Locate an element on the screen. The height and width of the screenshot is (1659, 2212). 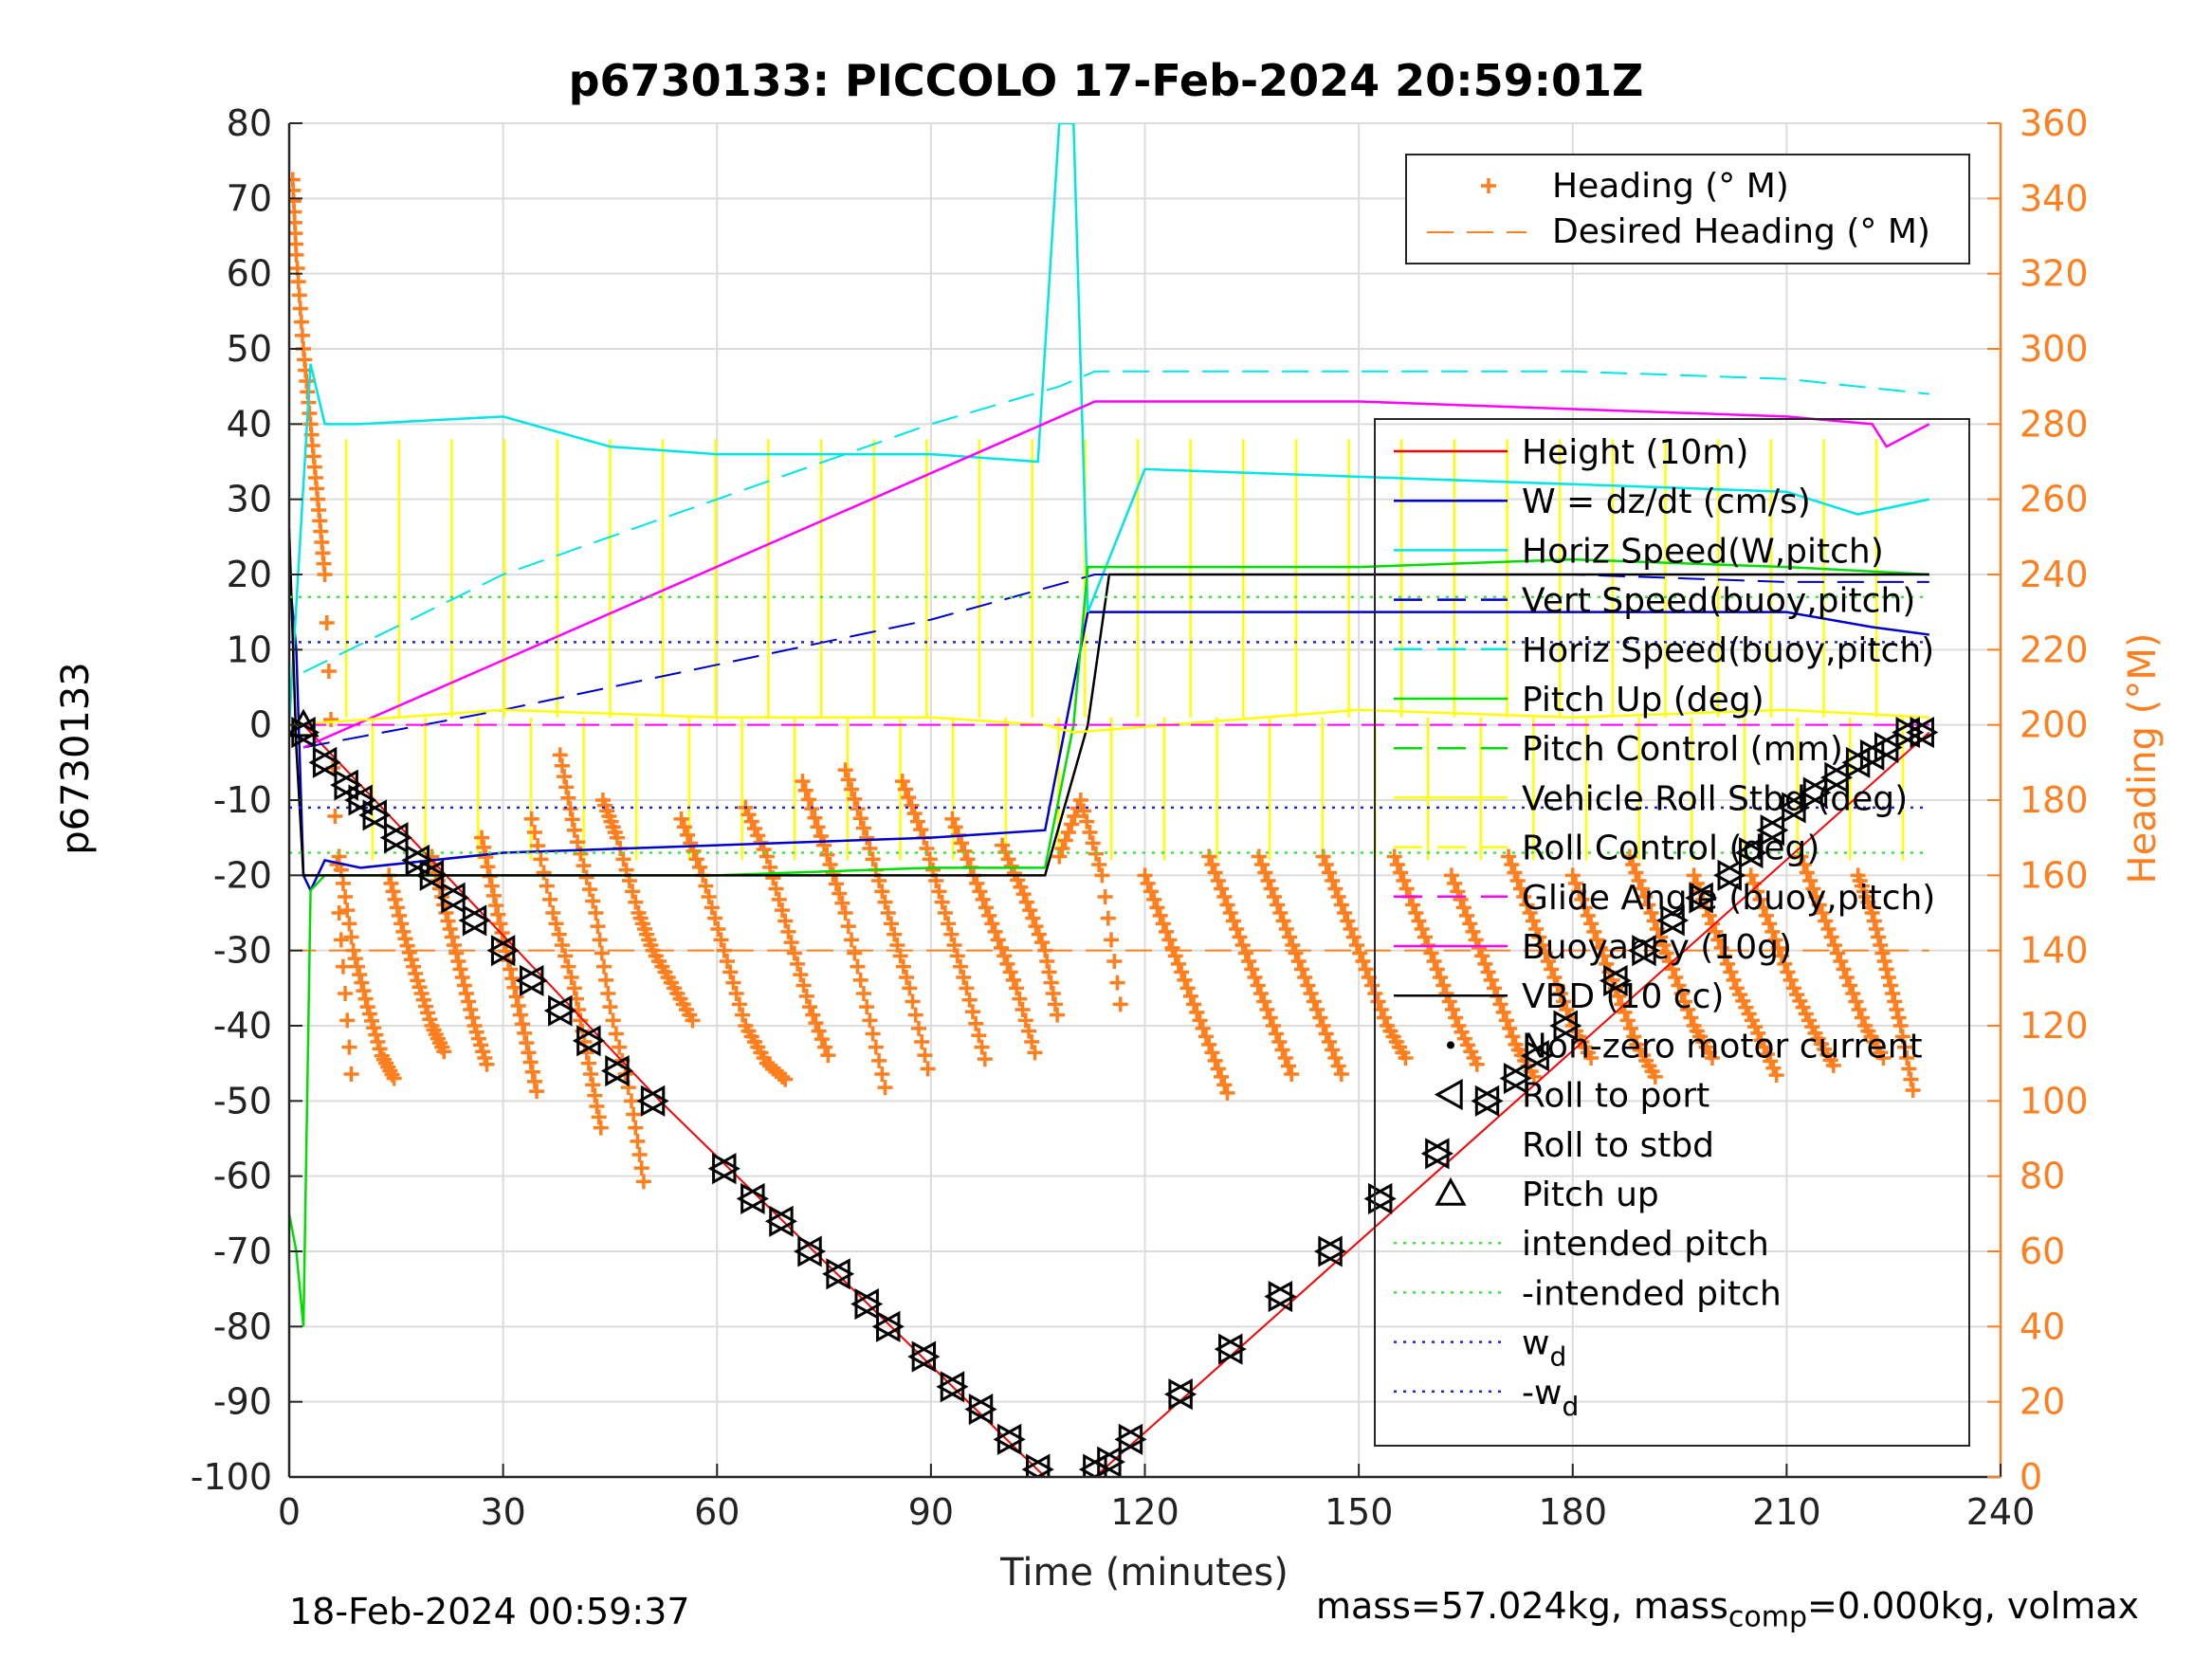
y-tick-label-left: -20 is located at coordinates (242, 875).